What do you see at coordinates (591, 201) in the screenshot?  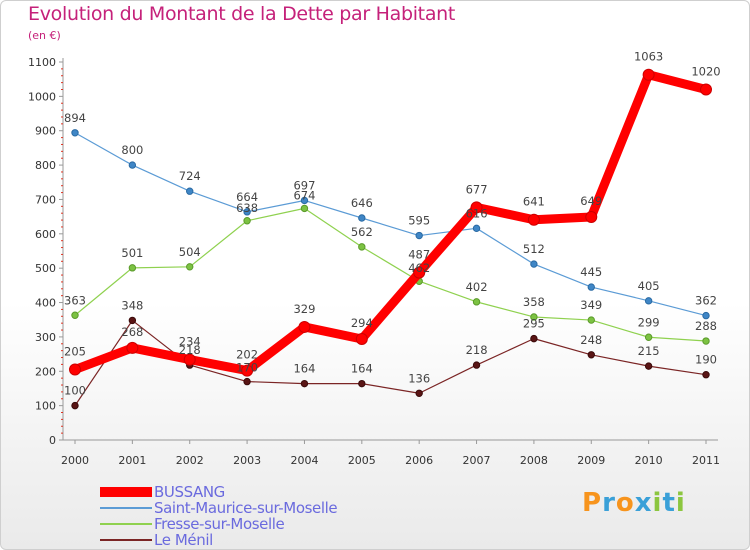 I see `data-label: 649` at bounding box center [591, 201].